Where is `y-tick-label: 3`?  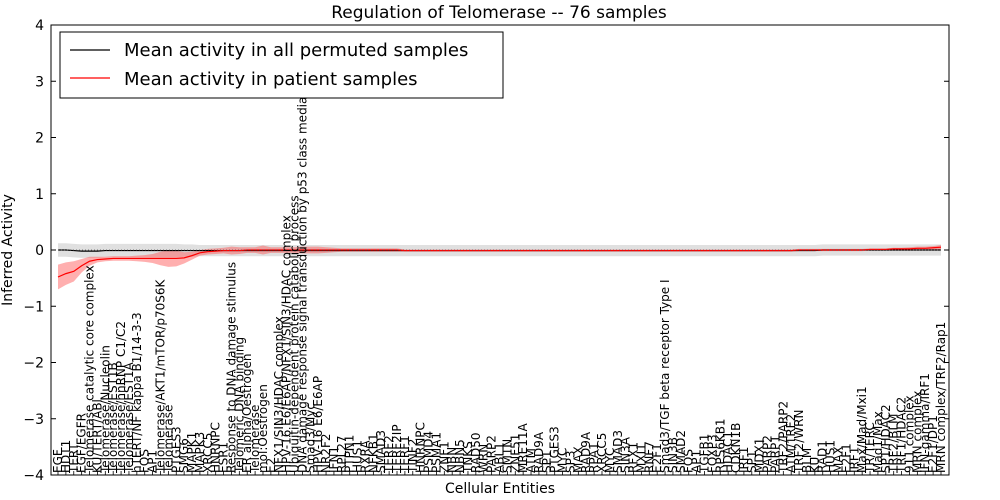 y-tick-label: 3 is located at coordinates (39, 82).